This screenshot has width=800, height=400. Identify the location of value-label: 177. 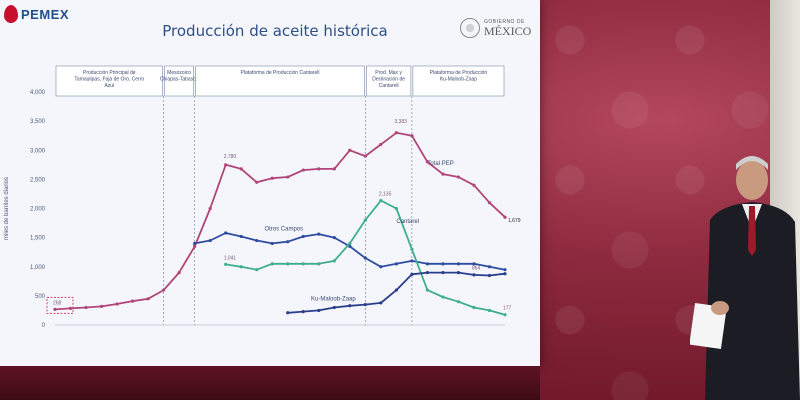
(507, 309).